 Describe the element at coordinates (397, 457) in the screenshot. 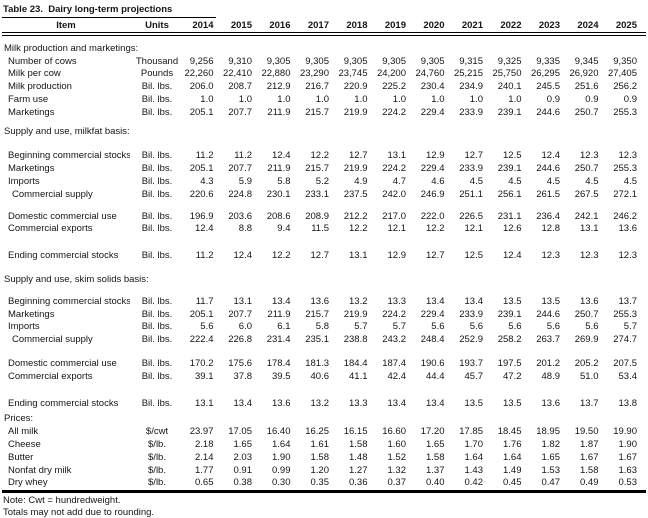

I see `value-cell: 1.52` at that location.